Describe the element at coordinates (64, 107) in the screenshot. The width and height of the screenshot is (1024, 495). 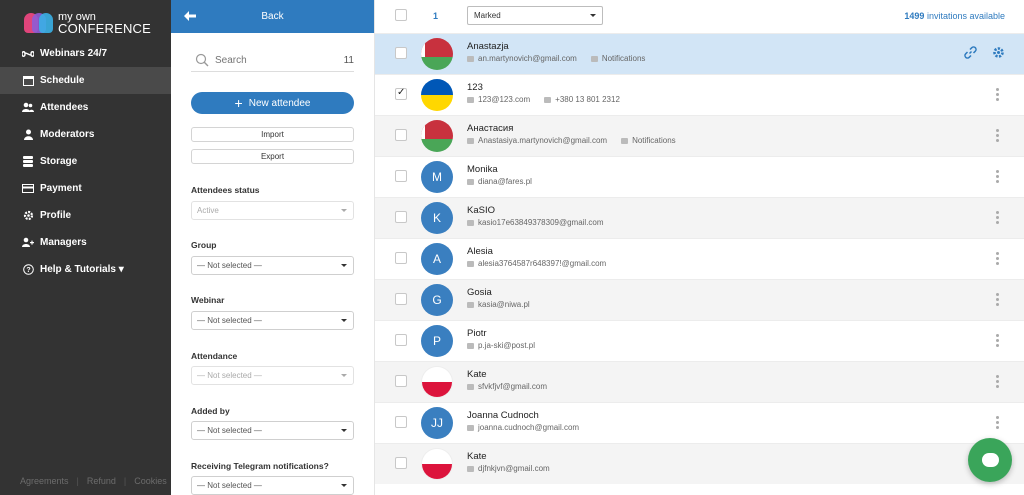
I see `sidebar-item-label: Attendees` at that location.